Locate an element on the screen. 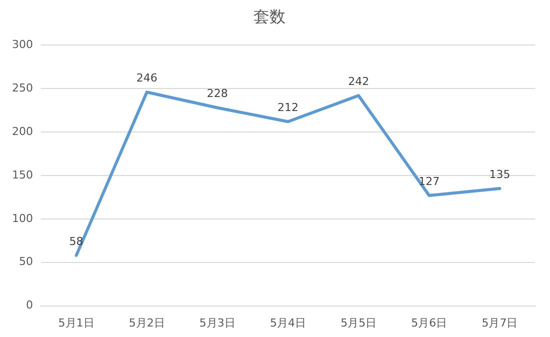 The width and height of the screenshot is (550, 337). x-tick-label: 5月5日 is located at coordinates (358, 323).